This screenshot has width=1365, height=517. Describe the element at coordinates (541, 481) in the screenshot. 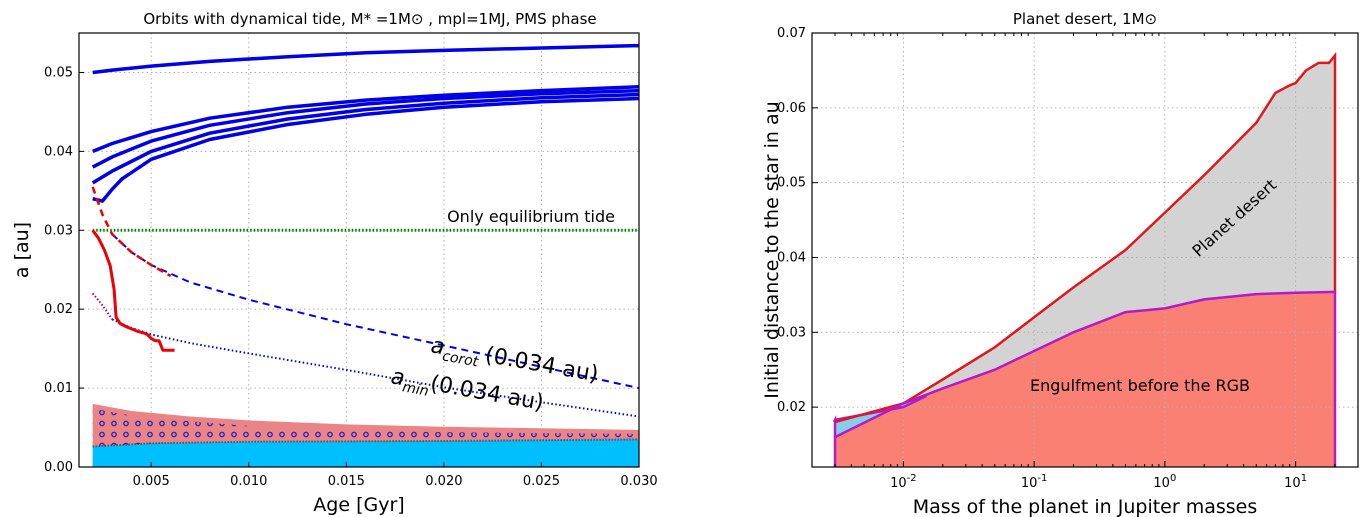

I see `left-x-tick-label: 0.025` at that location.